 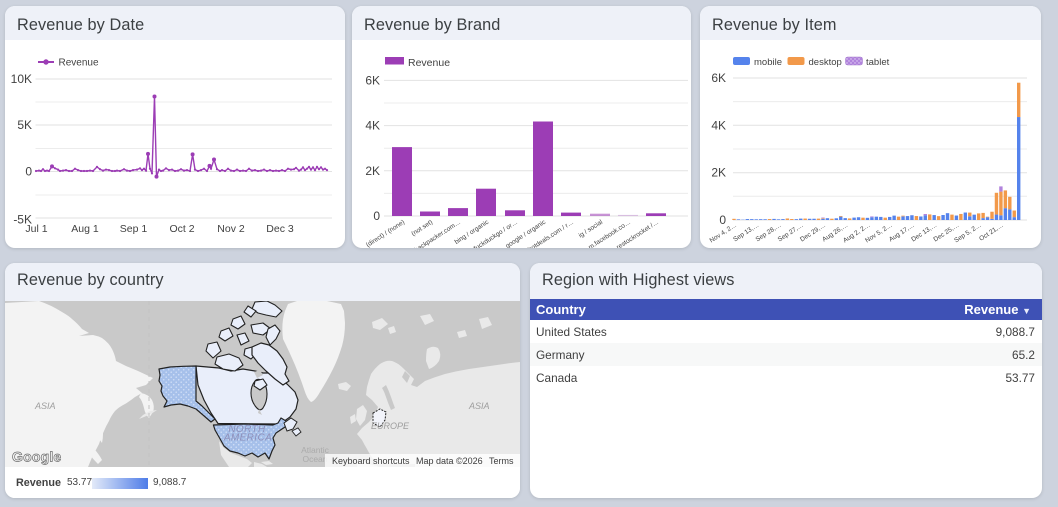 What do you see at coordinates (449, 461) in the screenshot?
I see `svg-text: Map data ©2026` at bounding box center [449, 461].